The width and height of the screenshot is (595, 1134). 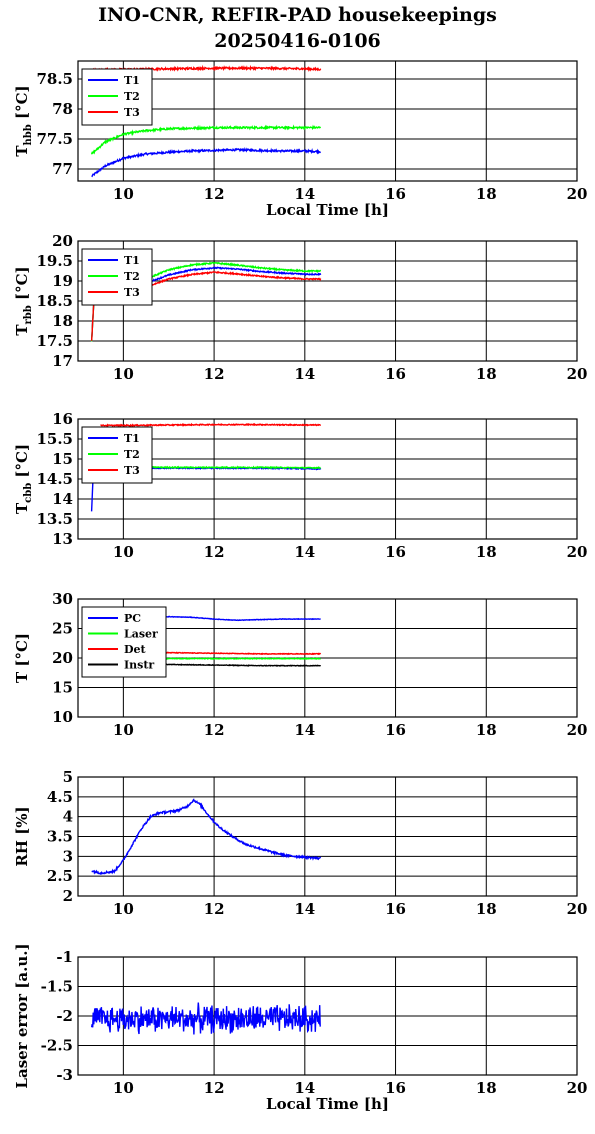 I want to click on y-tick-label: 18.5, so click(x=54, y=301).